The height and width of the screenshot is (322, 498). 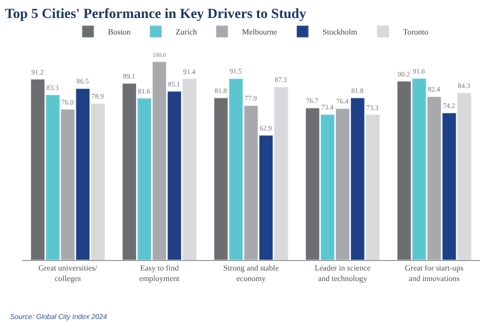 What do you see at coordinates (343, 273) in the screenshot?
I see `x-tick-label: Leader in science and technology` at bounding box center [343, 273].